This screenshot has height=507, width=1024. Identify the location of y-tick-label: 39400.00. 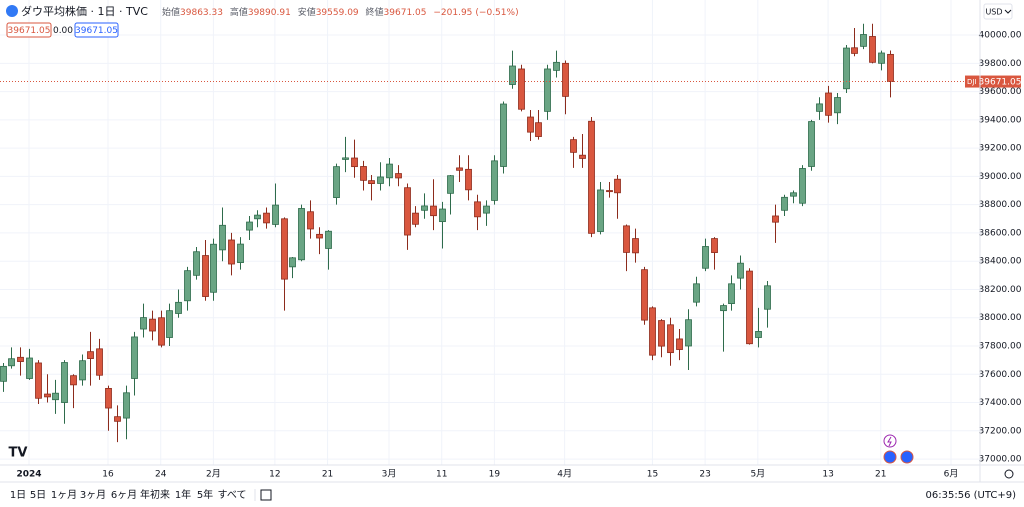
(1000, 120).